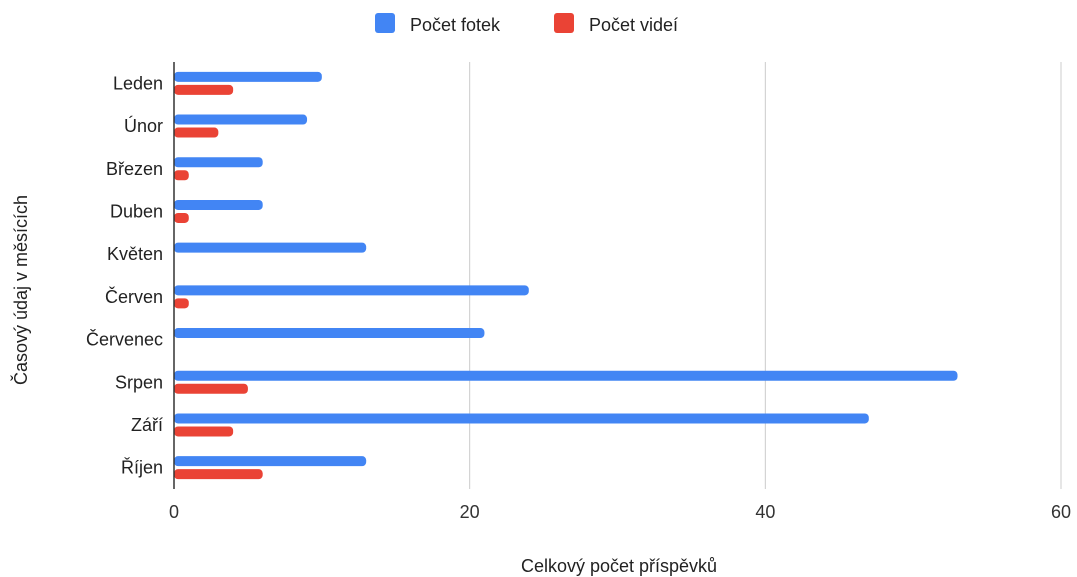  I want to click on category-label: Červenec, so click(124, 339).